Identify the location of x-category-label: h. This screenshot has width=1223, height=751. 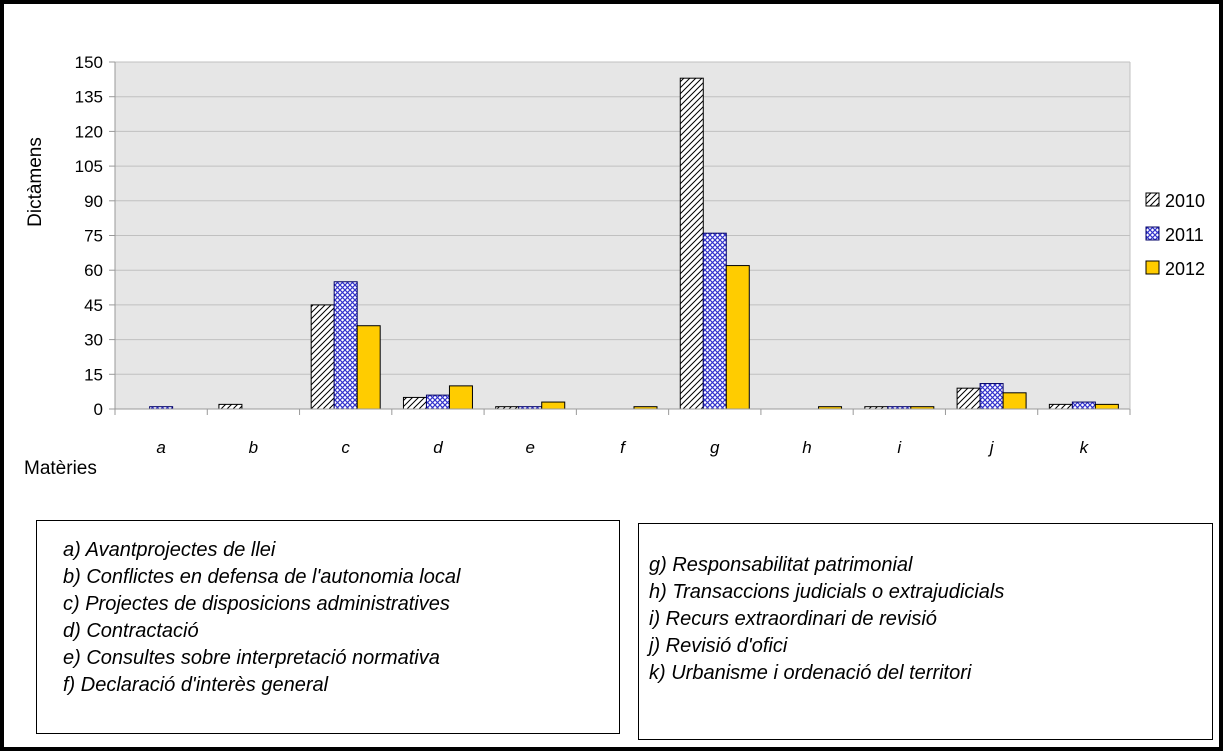
(806, 447).